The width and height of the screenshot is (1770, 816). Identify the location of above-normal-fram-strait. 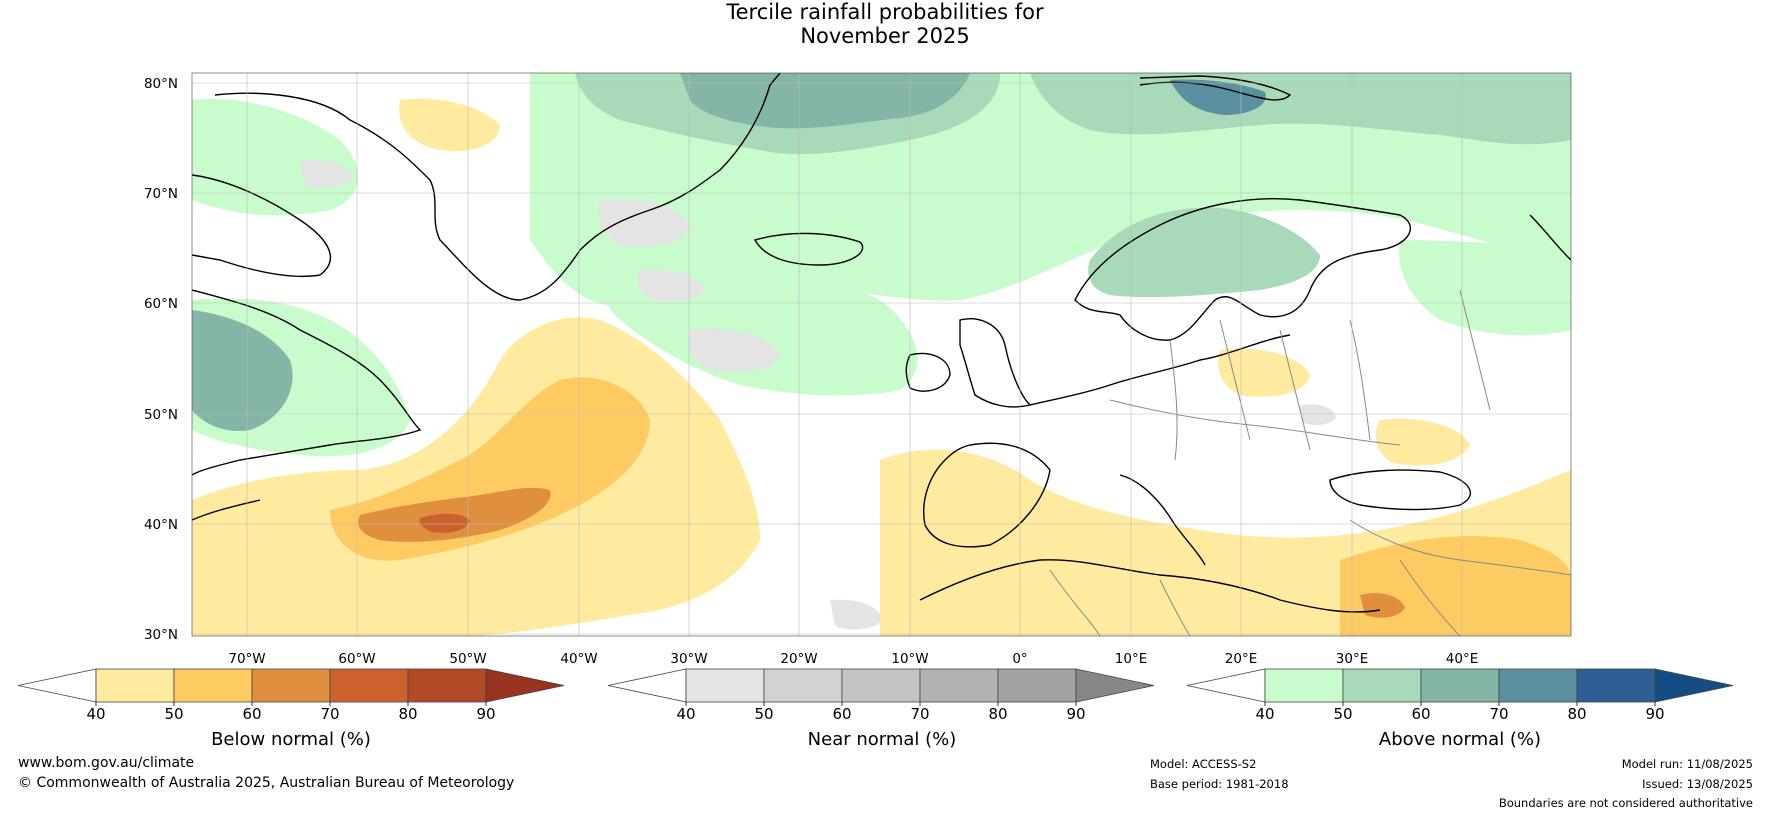
(825, 101).